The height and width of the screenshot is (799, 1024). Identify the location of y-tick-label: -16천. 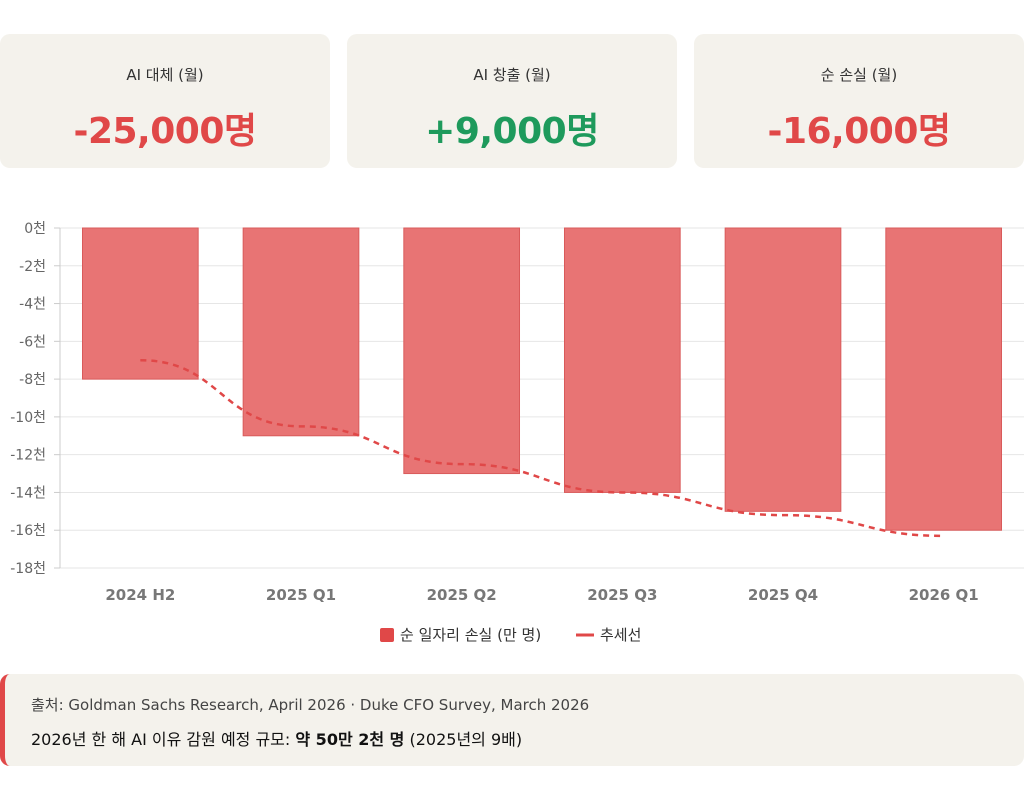
(28, 531).